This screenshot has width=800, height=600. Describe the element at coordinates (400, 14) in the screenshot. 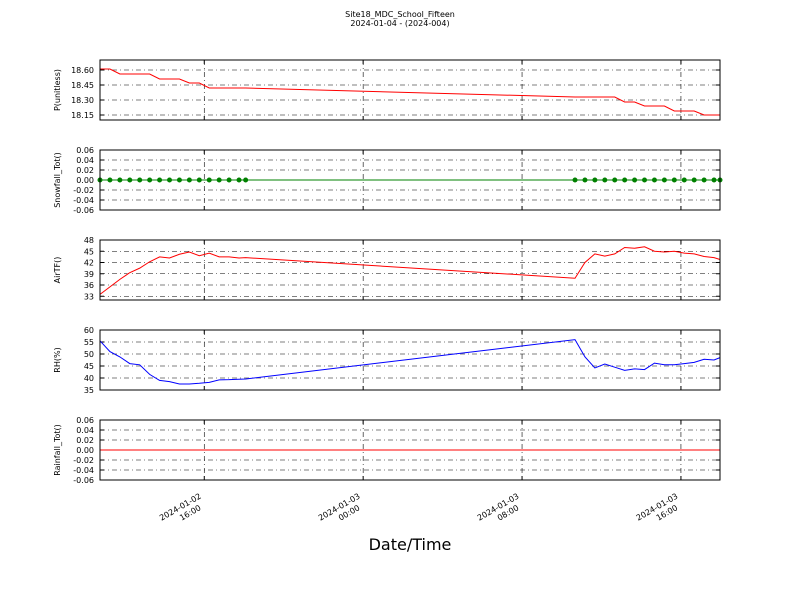

I see `chart-title: Site18_MDC_School_Fifteen` at that location.